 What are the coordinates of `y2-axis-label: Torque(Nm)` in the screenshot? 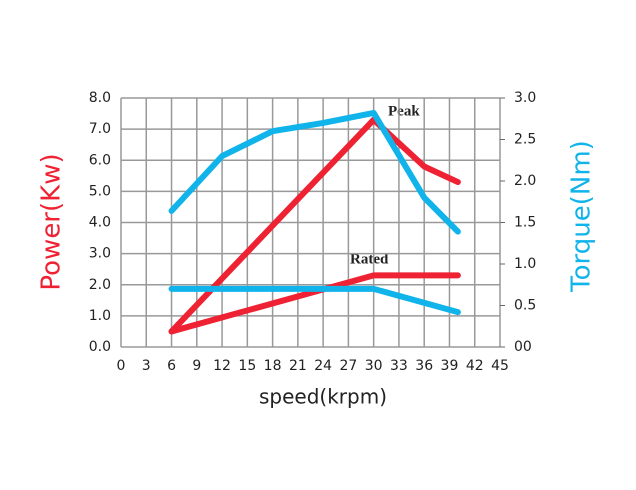 It's located at (582, 216).